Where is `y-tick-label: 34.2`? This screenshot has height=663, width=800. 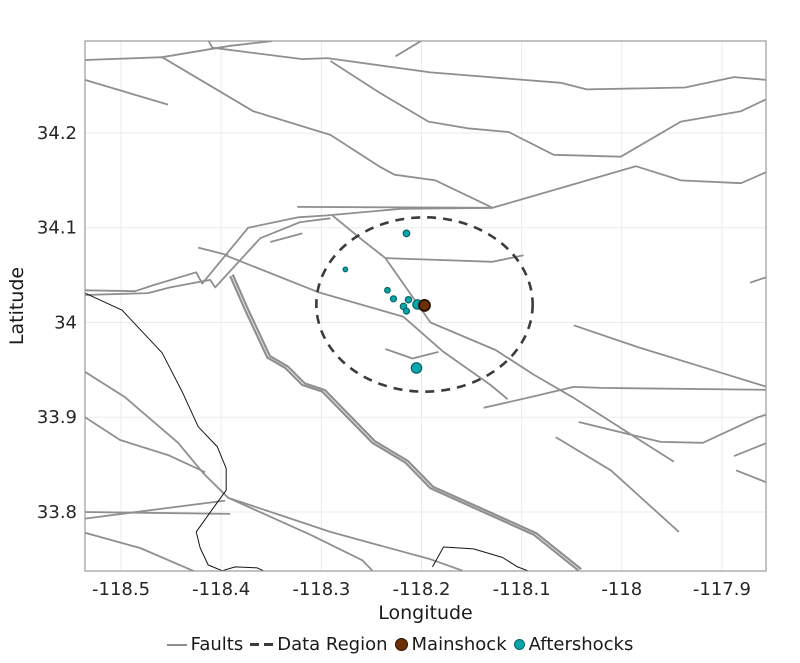 y-tick-label: 34.2 is located at coordinates (57, 133).